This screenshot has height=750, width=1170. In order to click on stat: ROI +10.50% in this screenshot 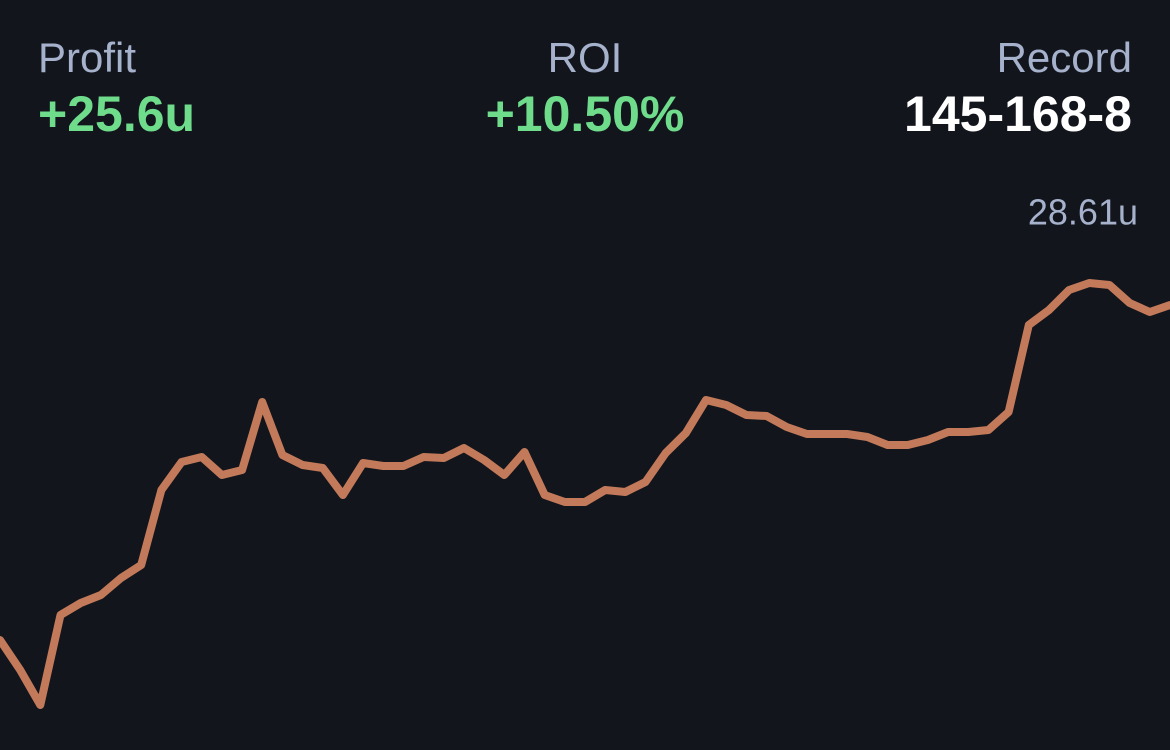, I will do `click(585, 88)`.